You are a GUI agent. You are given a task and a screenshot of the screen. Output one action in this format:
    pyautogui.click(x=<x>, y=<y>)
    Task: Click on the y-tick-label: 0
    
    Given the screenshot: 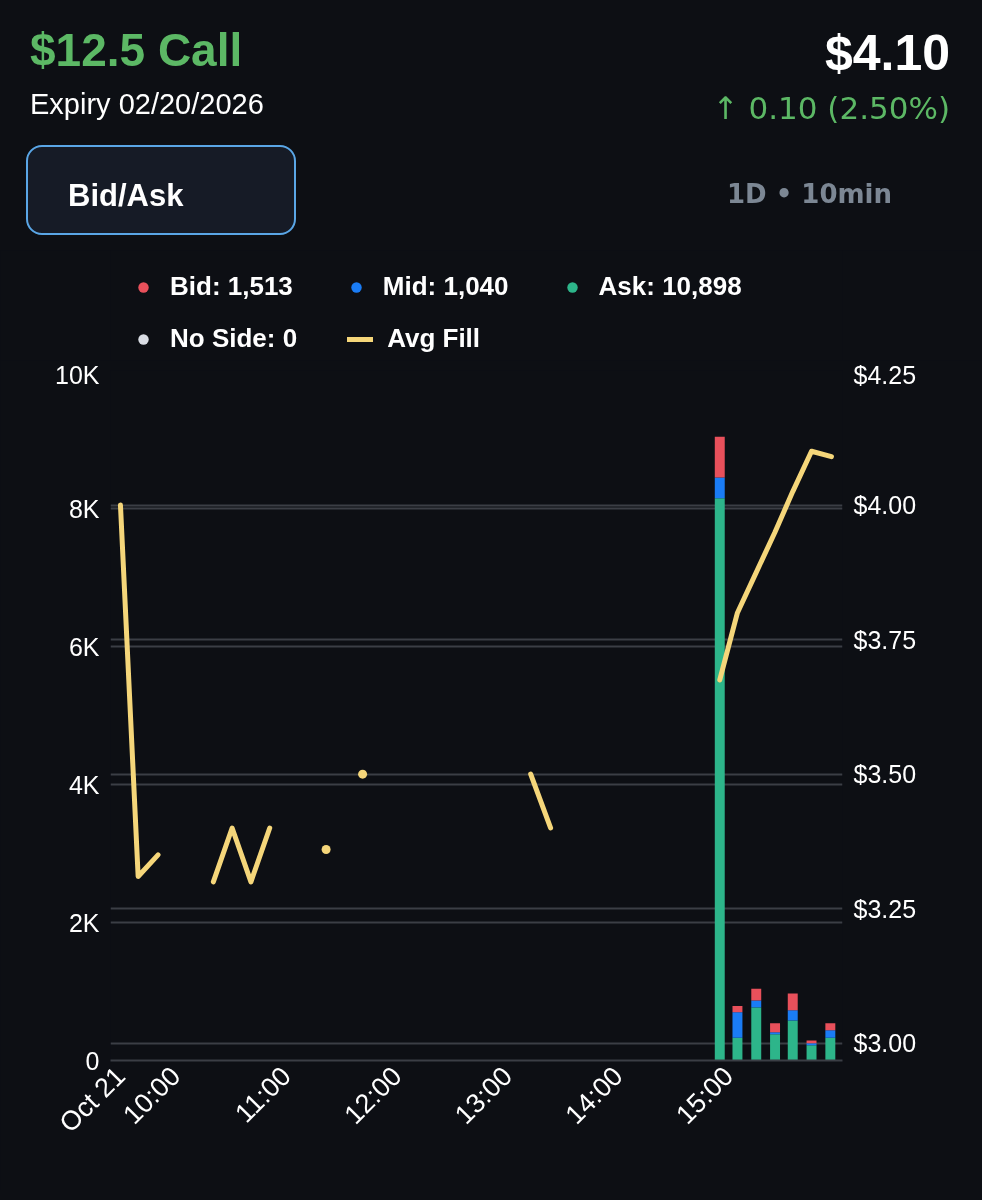 What is the action you would take?
    pyautogui.click(x=92, y=1060)
    